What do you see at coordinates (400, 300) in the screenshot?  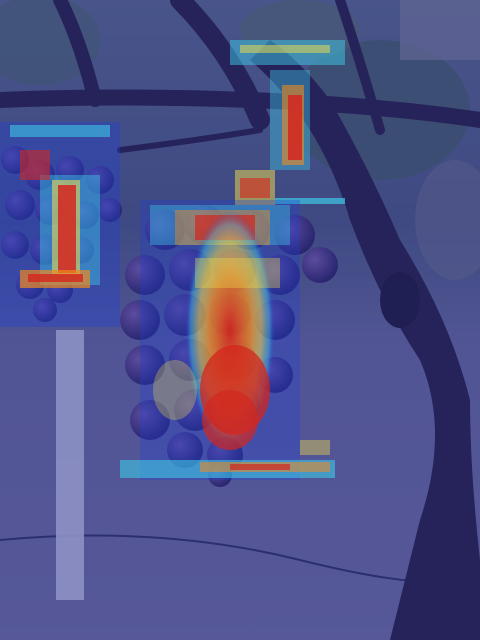 I see `trunk-knot` at bounding box center [400, 300].